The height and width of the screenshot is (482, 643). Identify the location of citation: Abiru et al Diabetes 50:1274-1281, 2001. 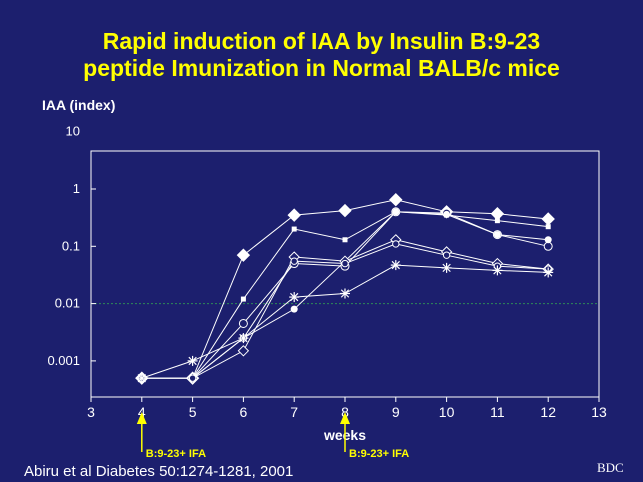
(159, 471).